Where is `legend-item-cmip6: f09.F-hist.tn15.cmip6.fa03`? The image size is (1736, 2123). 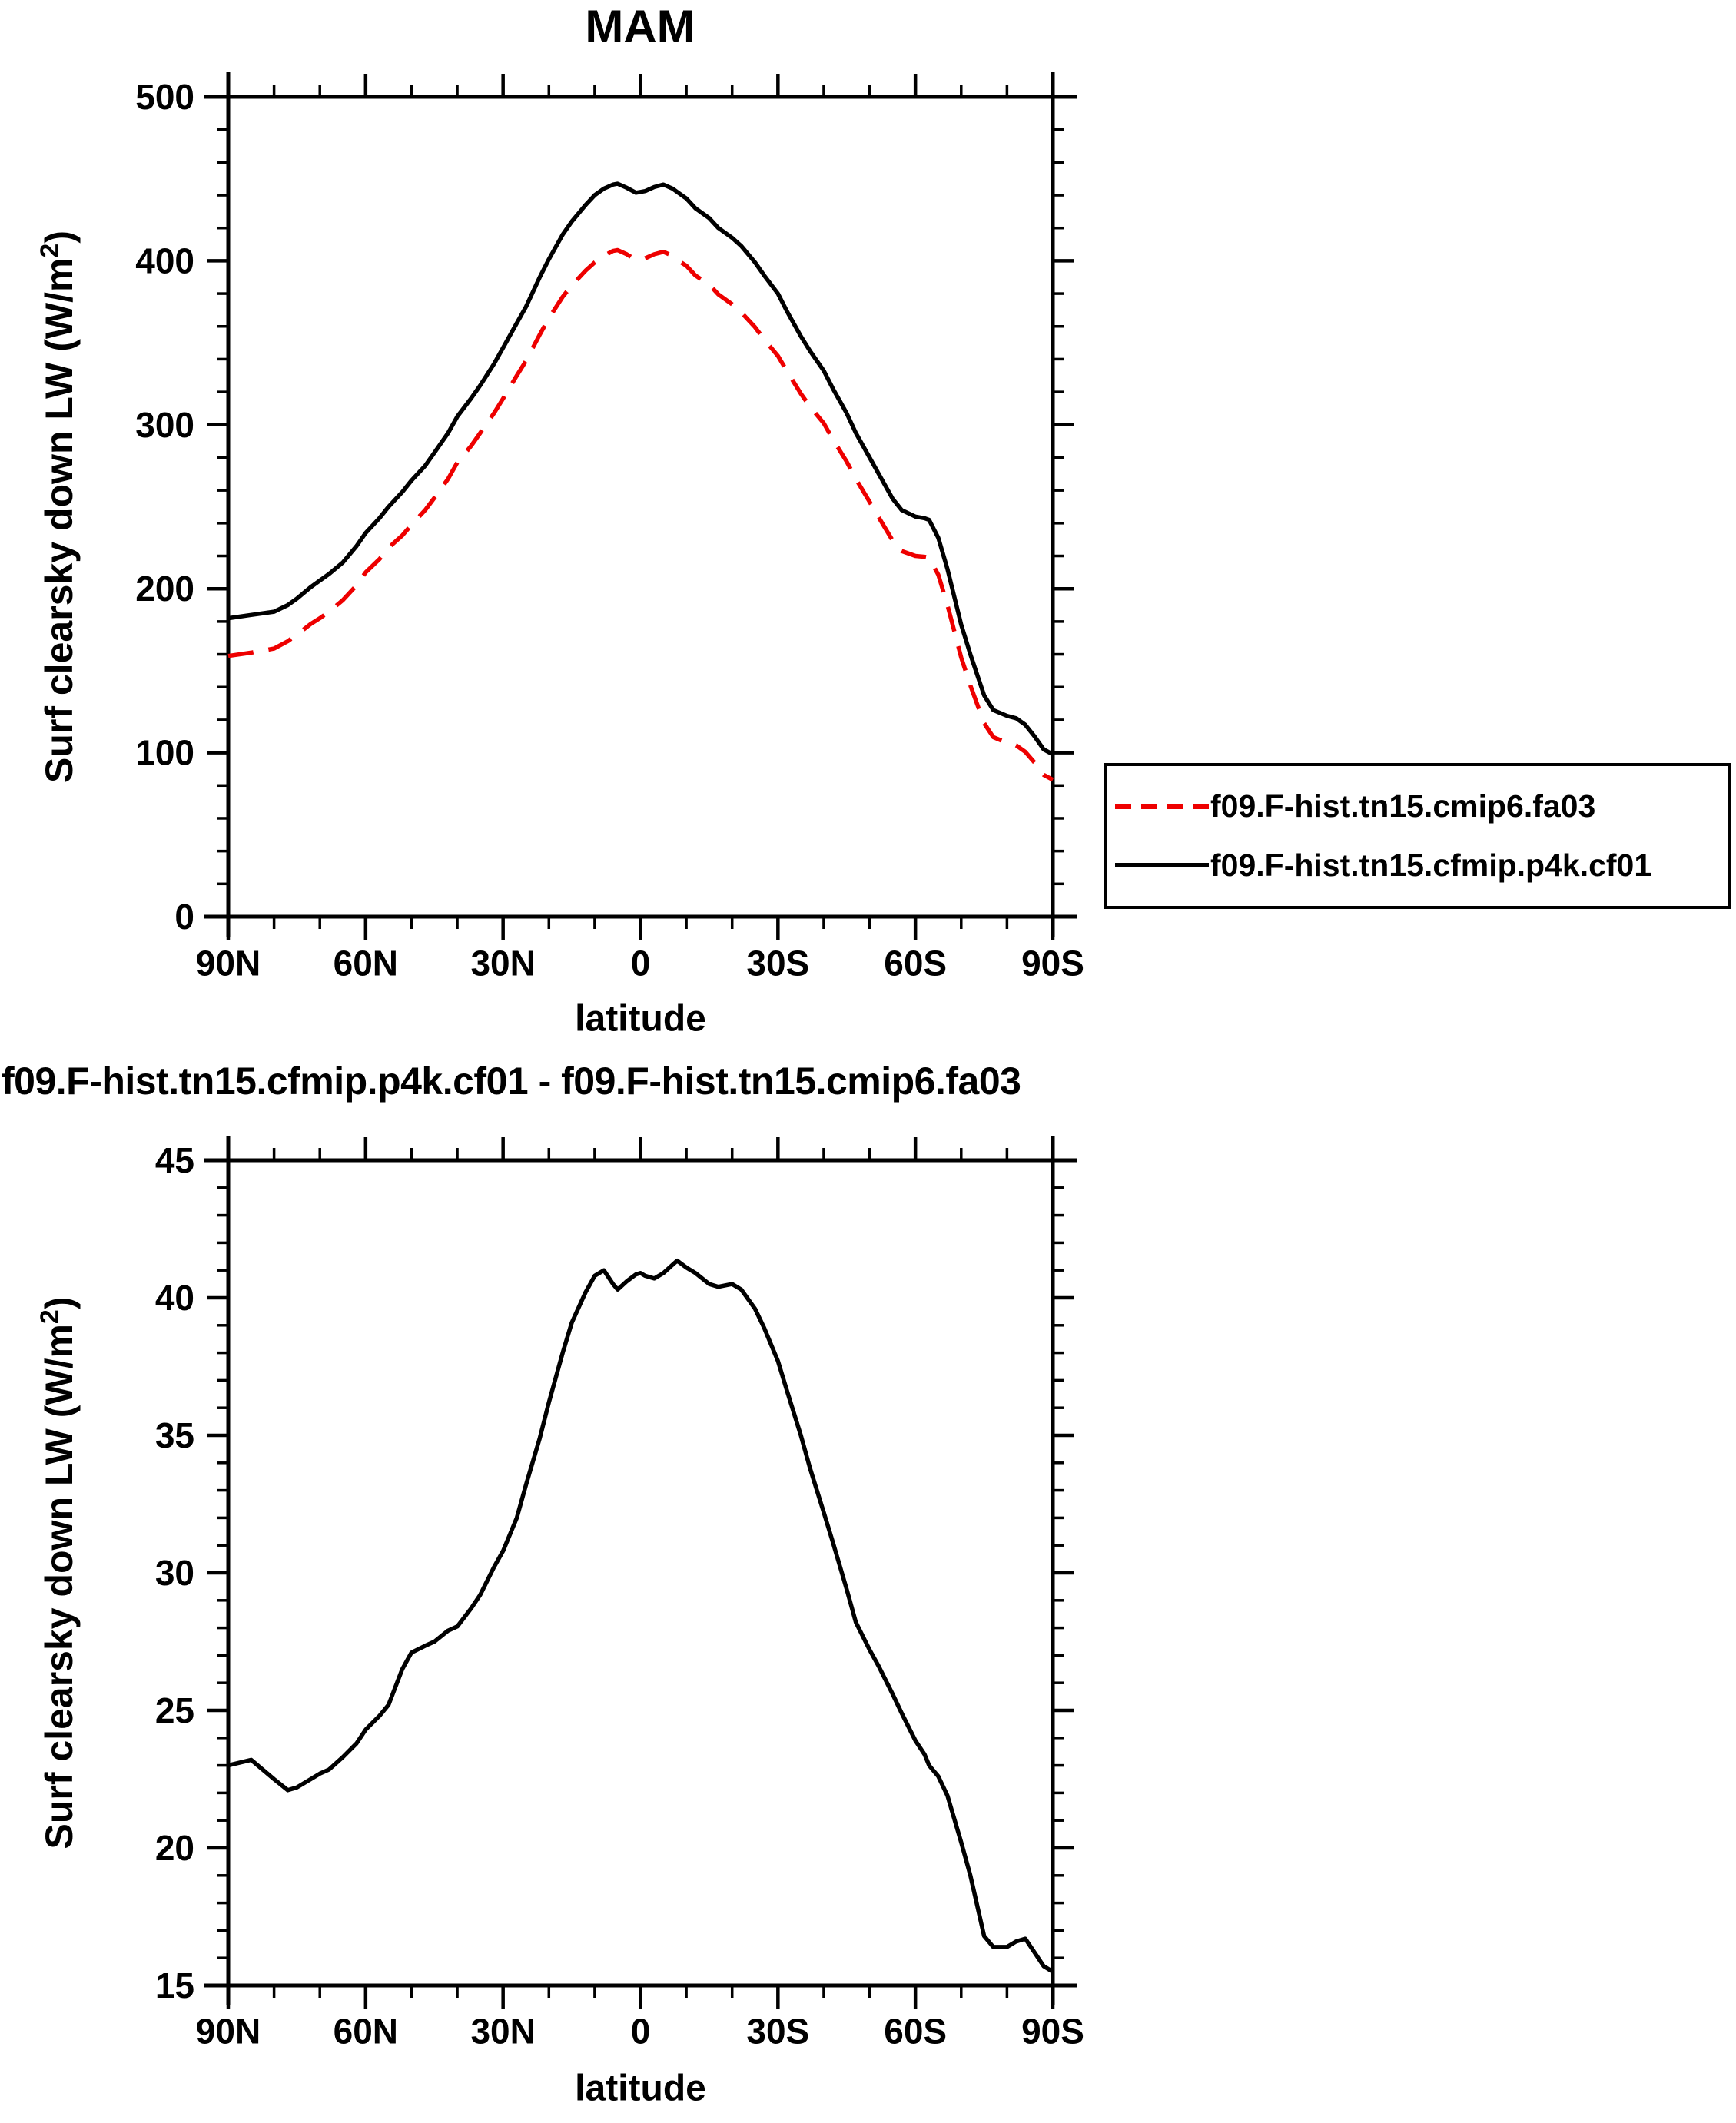
legend-item-cmip6: f09.F-hist.tn15.cmip6.fa03 is located at coordinates (1422, 806).